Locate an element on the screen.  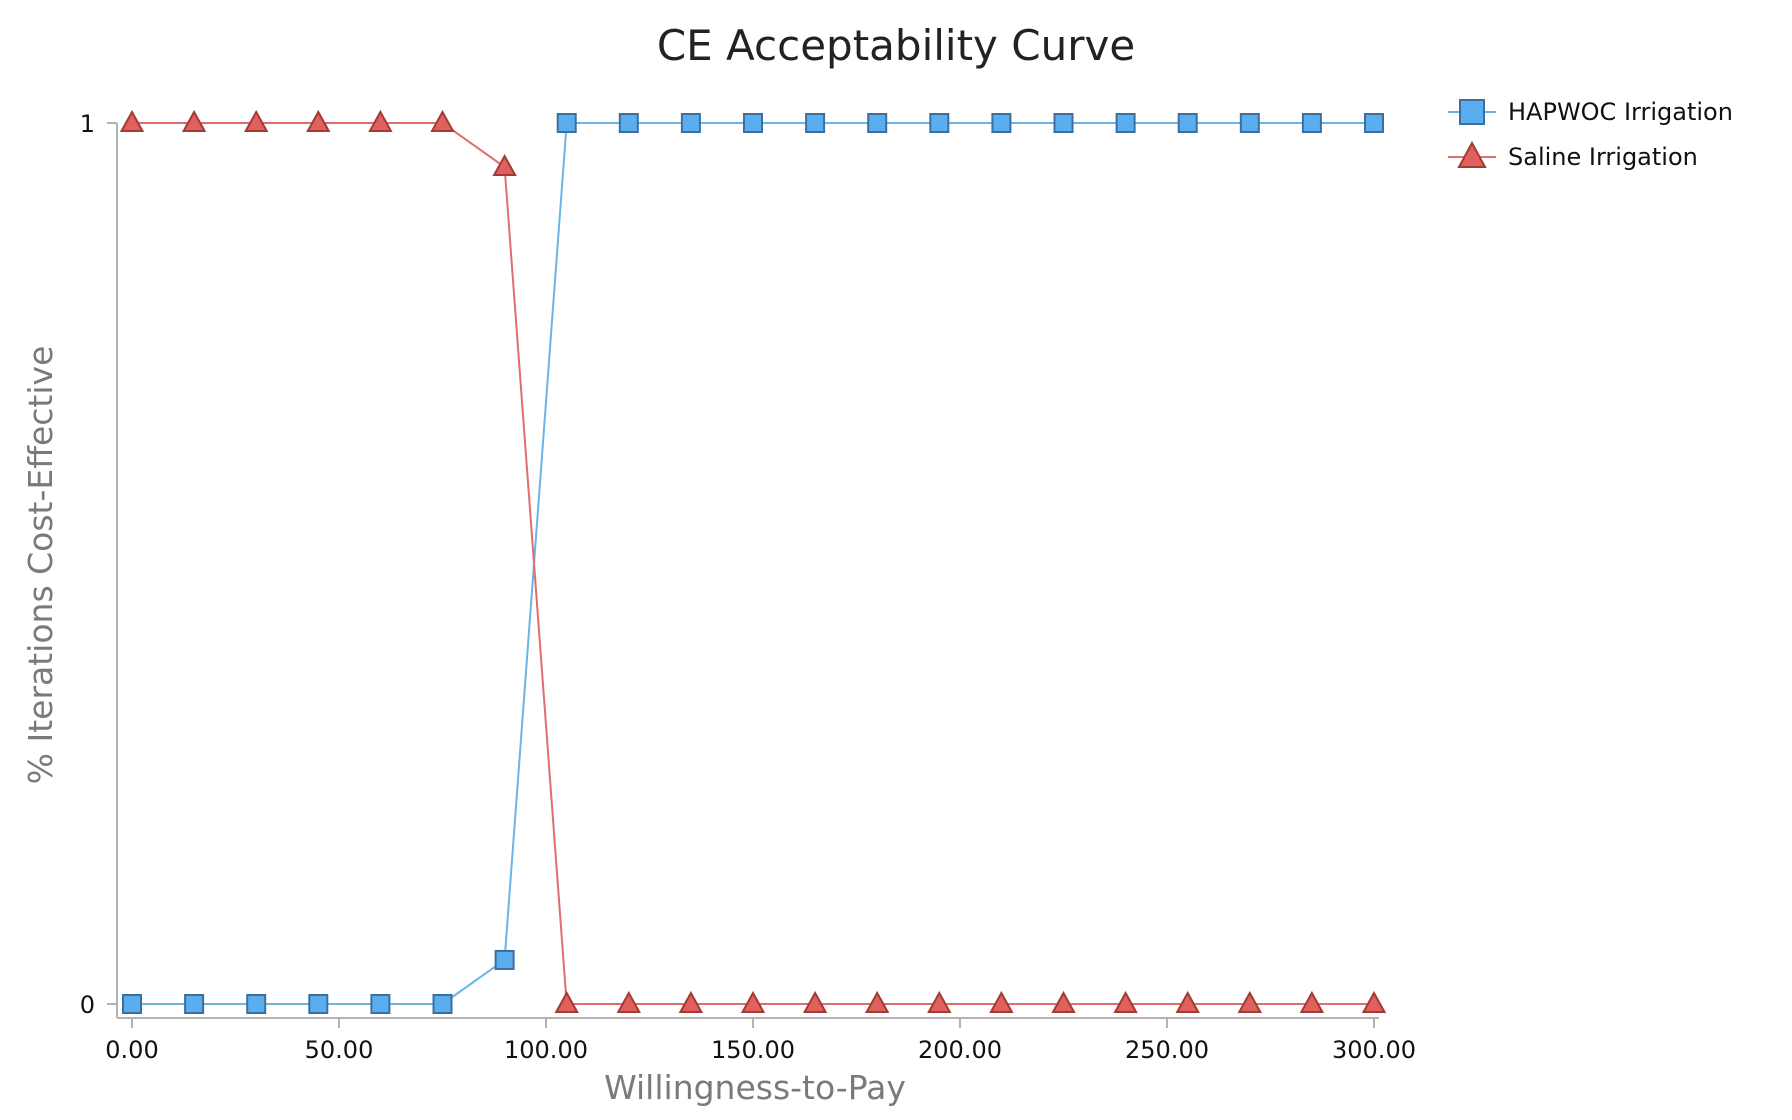
x-tick-label: 100.00 is located at coordinates (546, 1050).